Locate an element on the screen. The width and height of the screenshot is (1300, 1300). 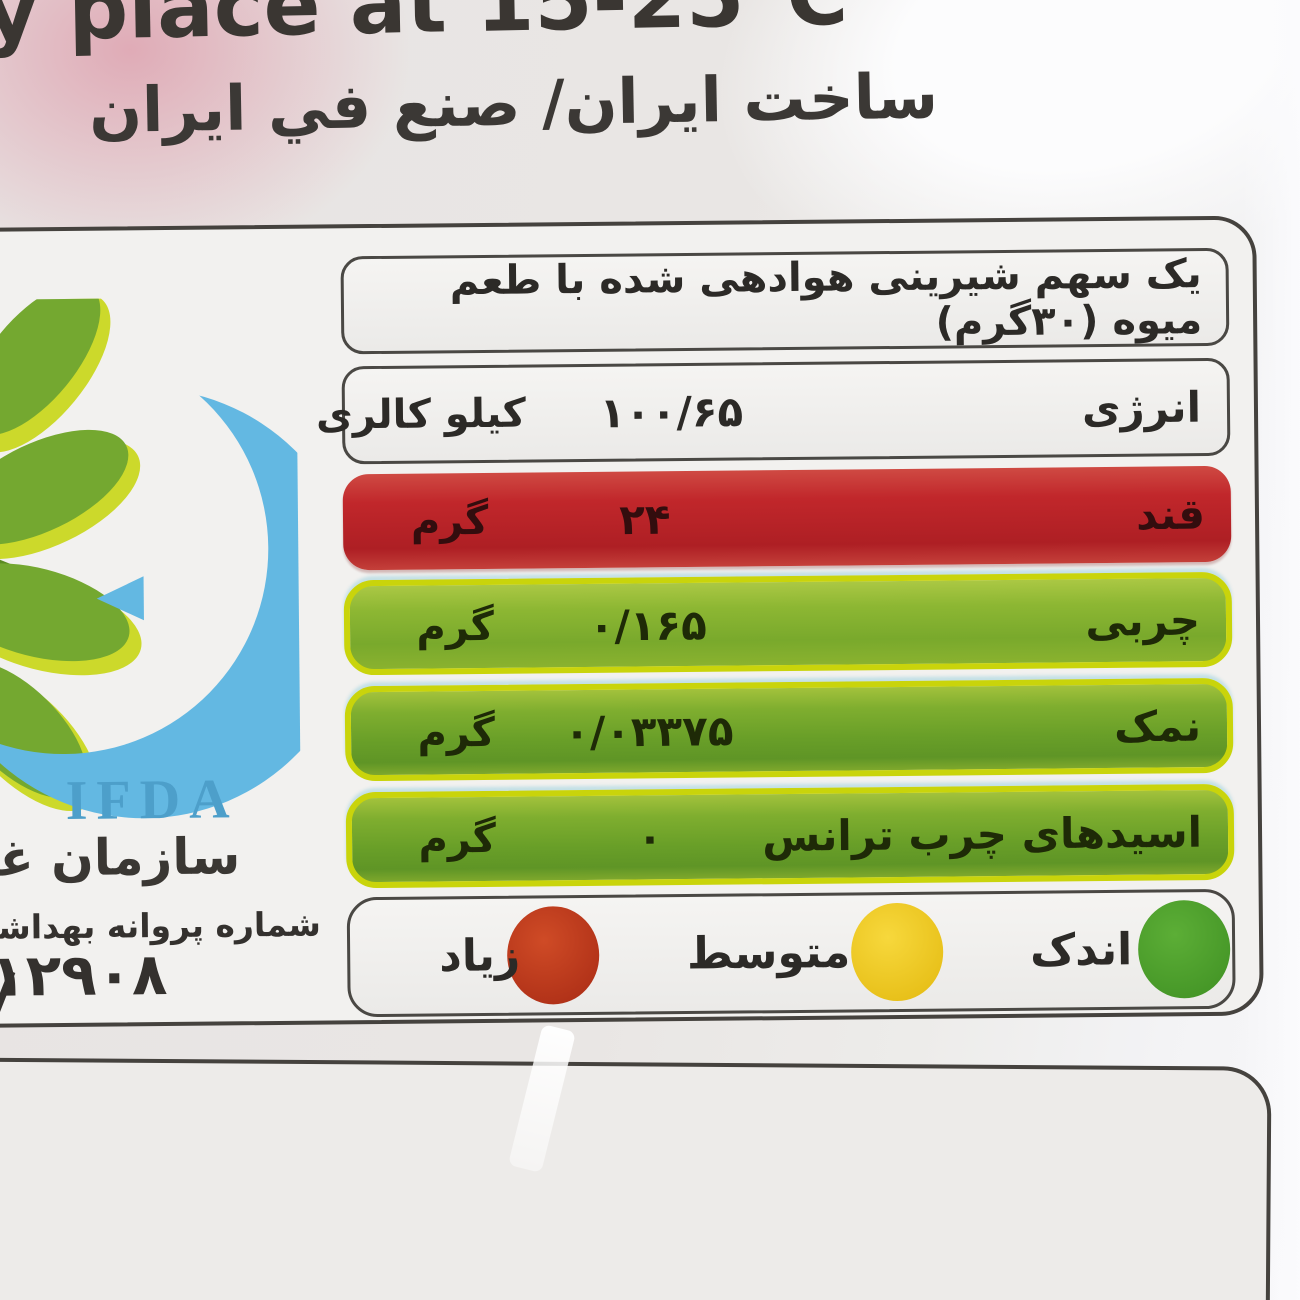
sugar-name: قند is located at coordinates (1170, 514).